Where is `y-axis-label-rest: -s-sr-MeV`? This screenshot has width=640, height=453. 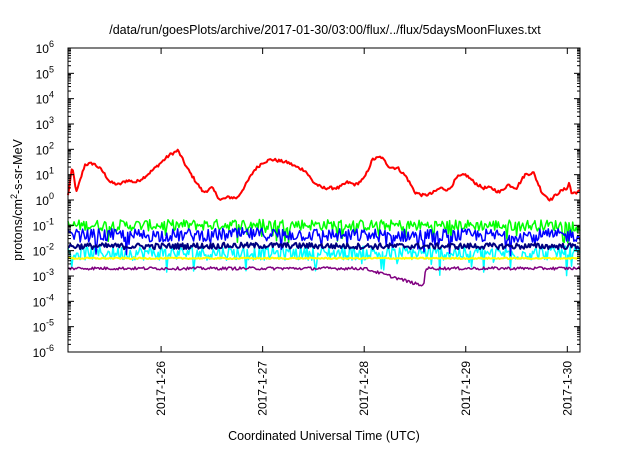 y-axis-label-rest: -s-sr-MeV is located at coordinates (18, 166).